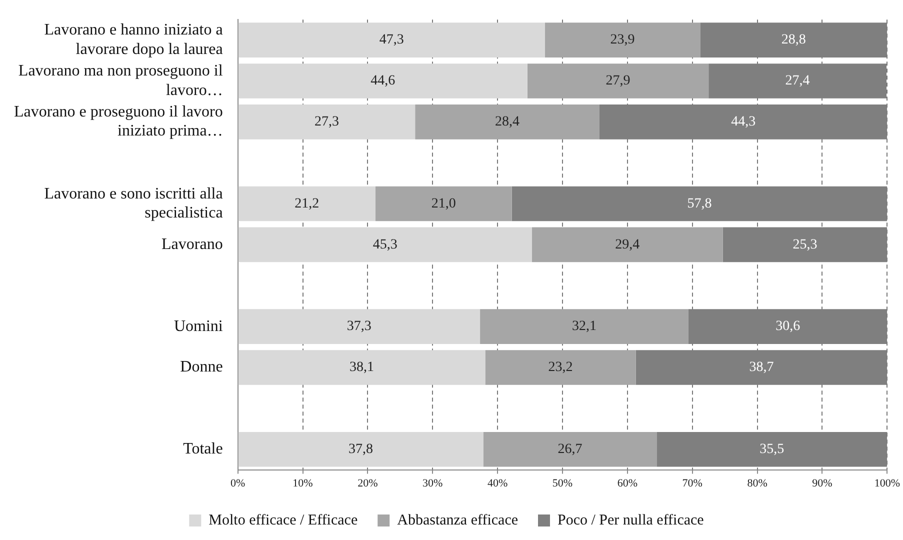  Describe the element at coordinates (457, 520) in the screenshot. I see `legend-label: Abbastanza efficace` at that location.